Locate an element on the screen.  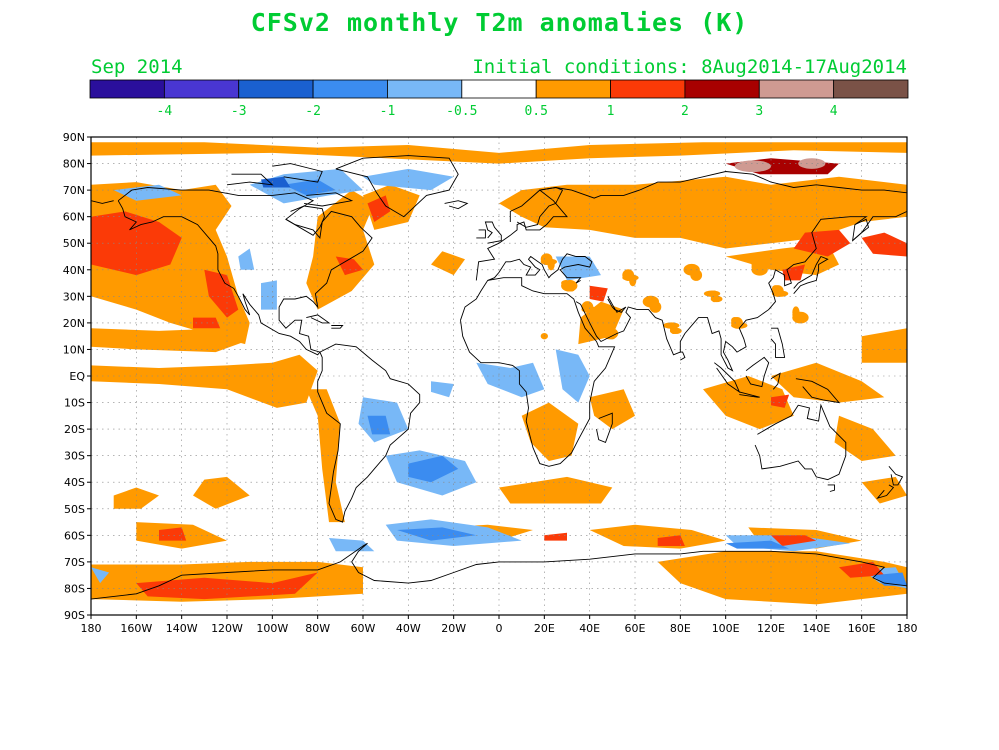
lat-label: 40N is located at coordinates (74, 270).